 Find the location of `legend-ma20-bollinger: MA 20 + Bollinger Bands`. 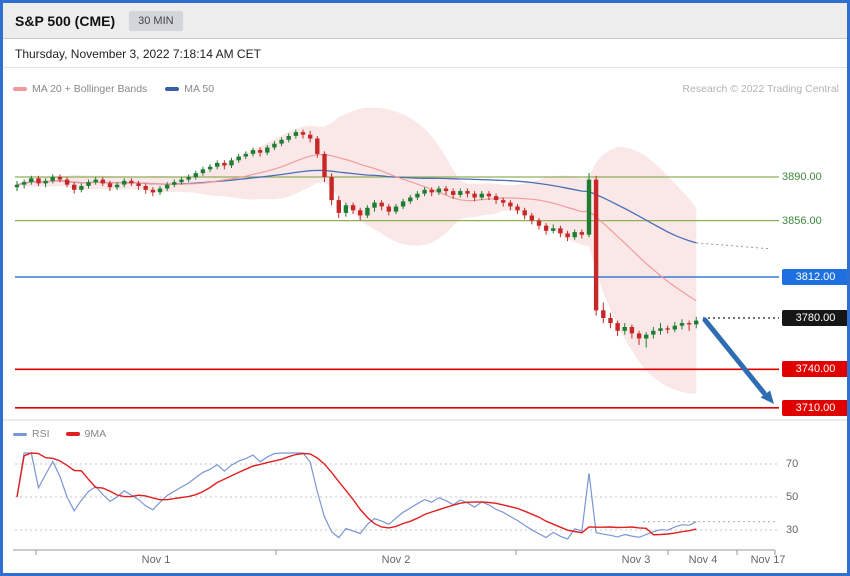

legend-ma20-bollinger: MA 20 + Bollinger Bands is located at coordinates (80, 89).